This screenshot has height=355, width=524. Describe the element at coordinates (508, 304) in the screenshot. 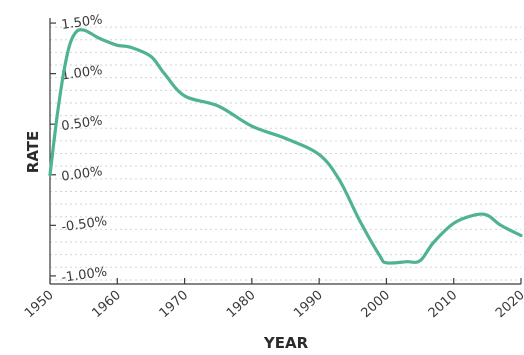

I see `x-tick-label: 2020` at that location.